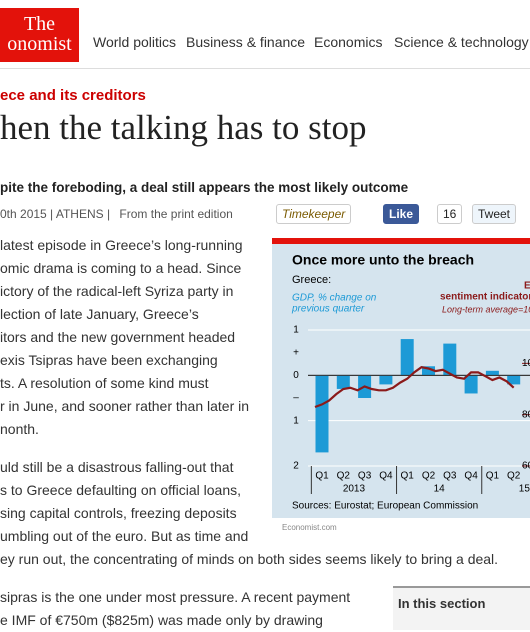  I want to click on source: Sources: Eurostat; European Commission, so click(385, 506).